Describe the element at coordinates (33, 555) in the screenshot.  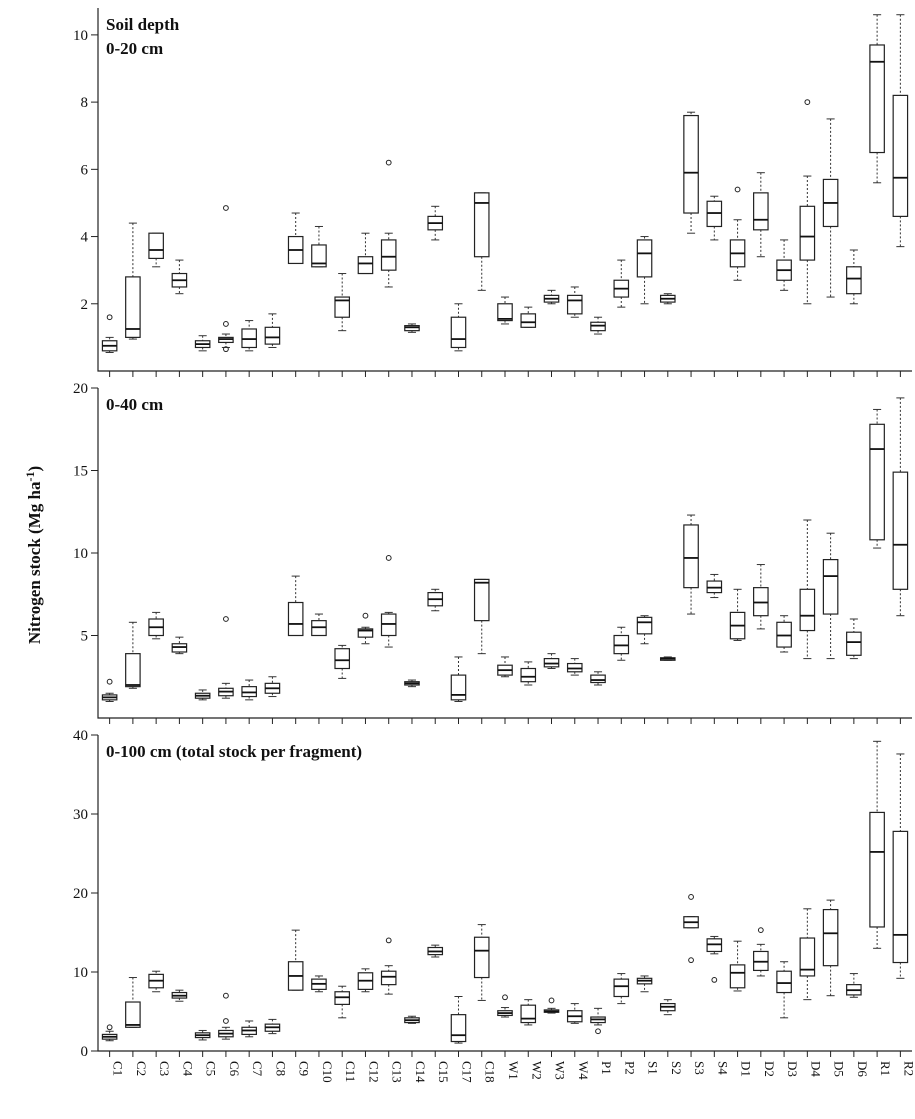
I see `y-axis-label: Nitrogen stock (Mg ha-1)` at that location.